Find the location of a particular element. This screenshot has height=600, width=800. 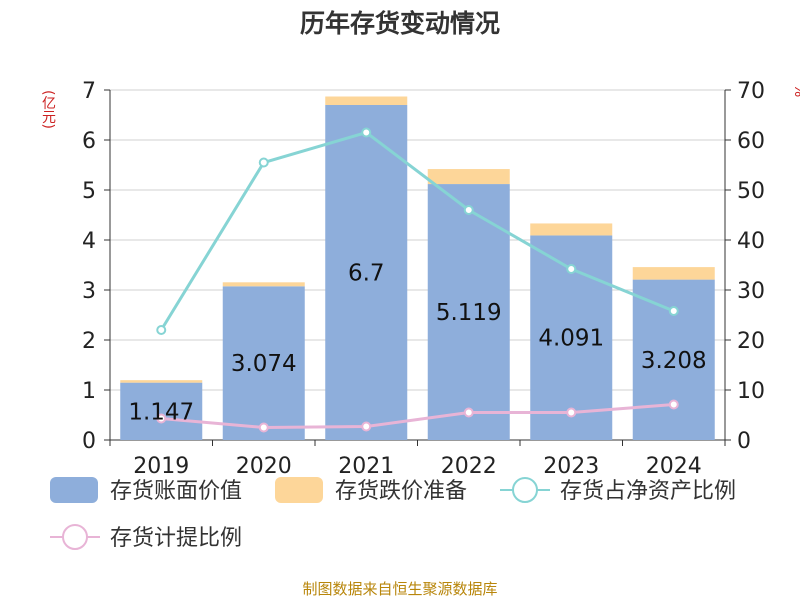

bar-data-label: 5.119 is located at coordinates (469, 313).